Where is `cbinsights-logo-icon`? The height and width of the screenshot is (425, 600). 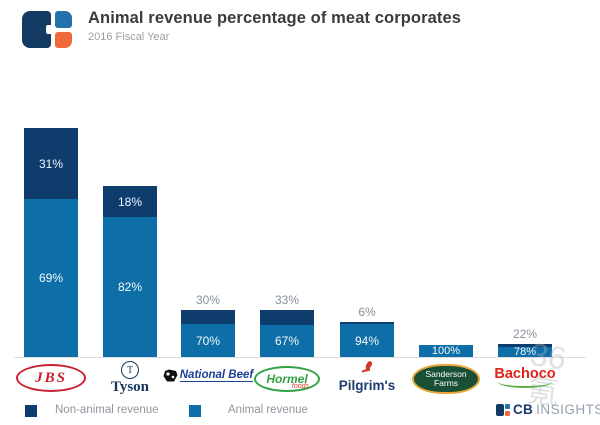
cbinsights-logo-icon is located at coordinates (47, 29).